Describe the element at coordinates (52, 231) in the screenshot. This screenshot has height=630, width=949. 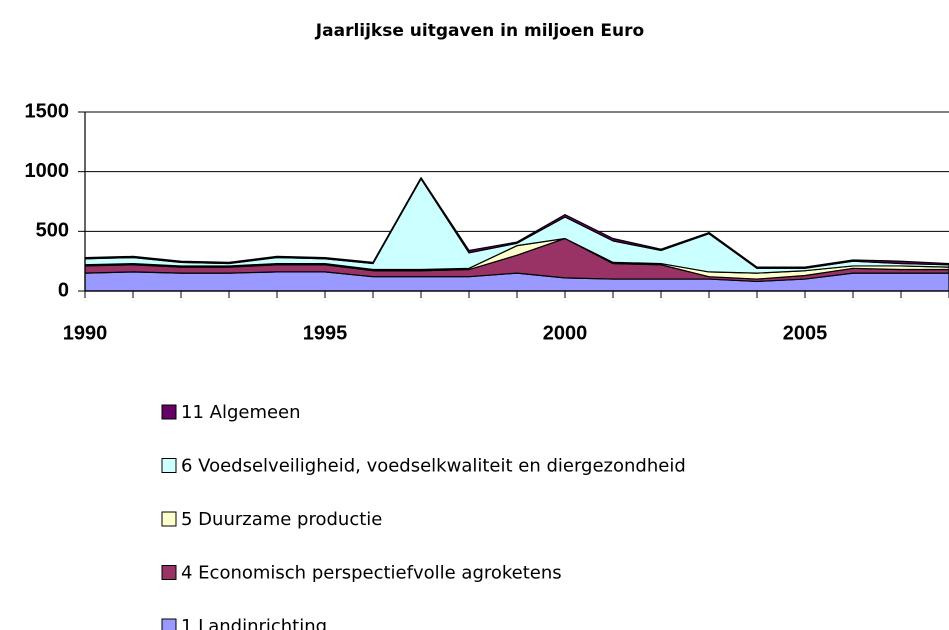
I see `y-tick-label: 500` at that location.